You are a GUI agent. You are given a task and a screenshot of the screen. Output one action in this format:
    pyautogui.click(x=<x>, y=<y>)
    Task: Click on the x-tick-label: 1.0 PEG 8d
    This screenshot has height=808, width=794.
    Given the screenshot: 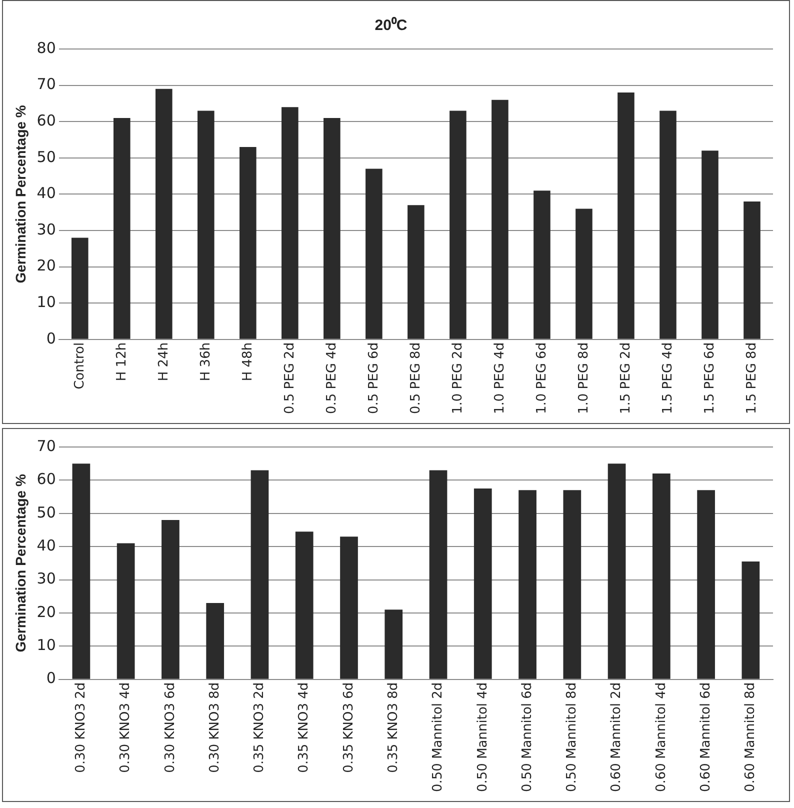 What is the action you would take?
    pyautogui.click(x=584, y=378)
    